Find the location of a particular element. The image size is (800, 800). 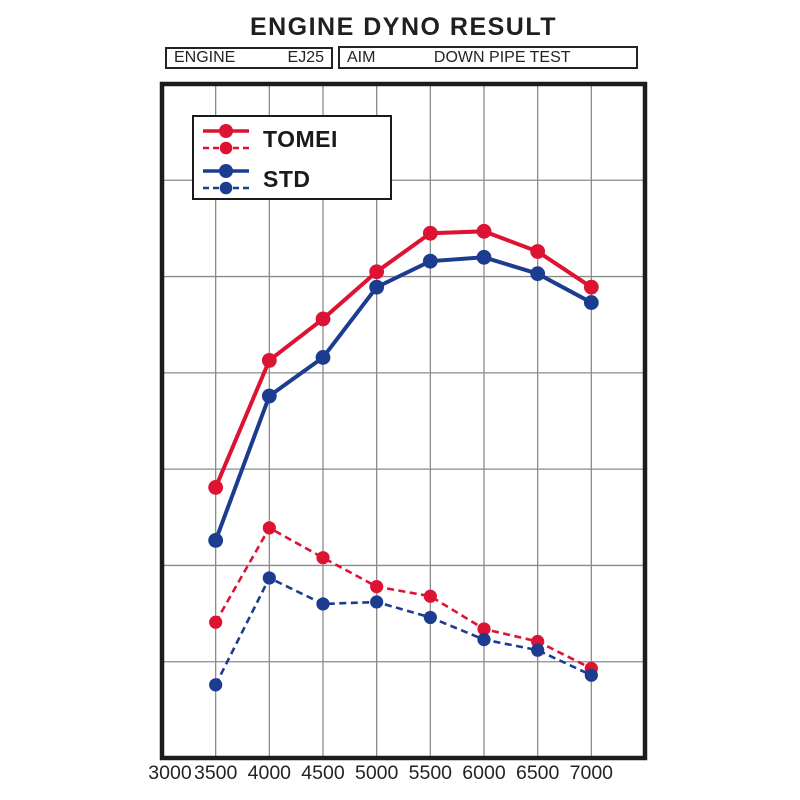

x-tick-label: 5000 is located at coordinates (377, 773).